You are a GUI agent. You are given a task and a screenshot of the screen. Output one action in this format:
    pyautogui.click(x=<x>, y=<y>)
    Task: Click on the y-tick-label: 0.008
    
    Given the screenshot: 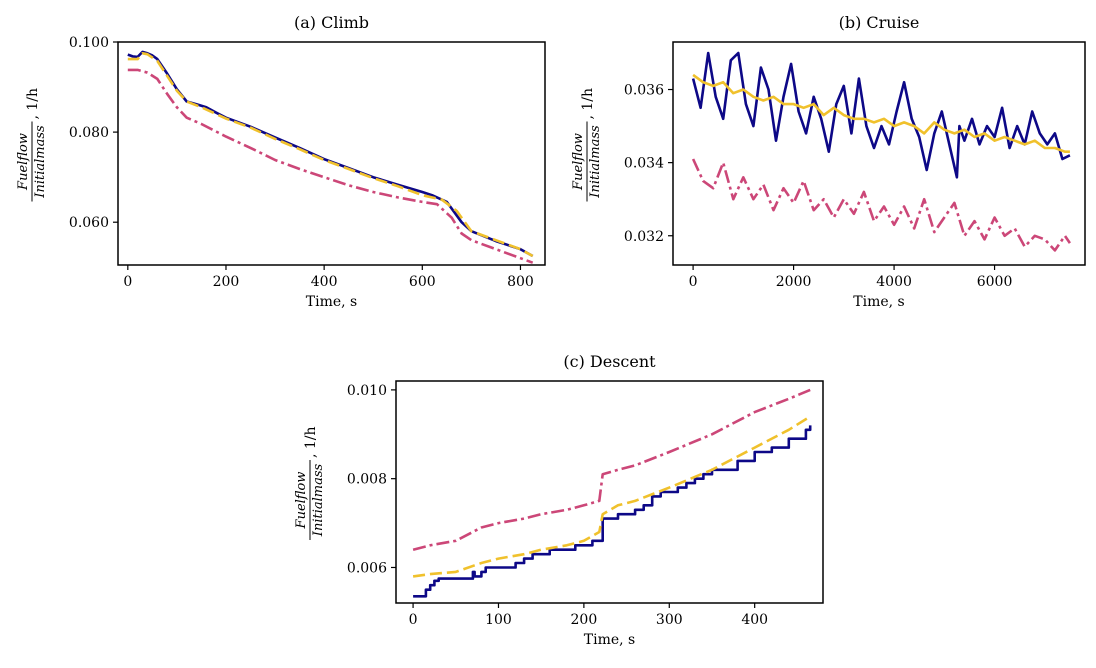 What is the action you would take?
    pyautogui.click(x=367, y=480)
    